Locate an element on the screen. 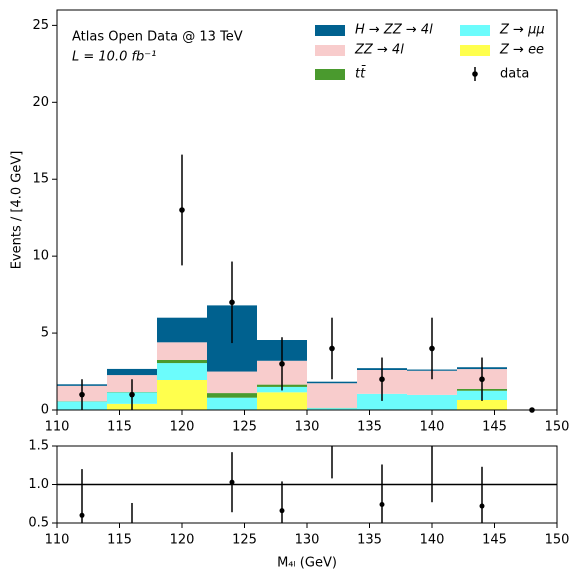  axes-frame is located at coordinates (307, 484).